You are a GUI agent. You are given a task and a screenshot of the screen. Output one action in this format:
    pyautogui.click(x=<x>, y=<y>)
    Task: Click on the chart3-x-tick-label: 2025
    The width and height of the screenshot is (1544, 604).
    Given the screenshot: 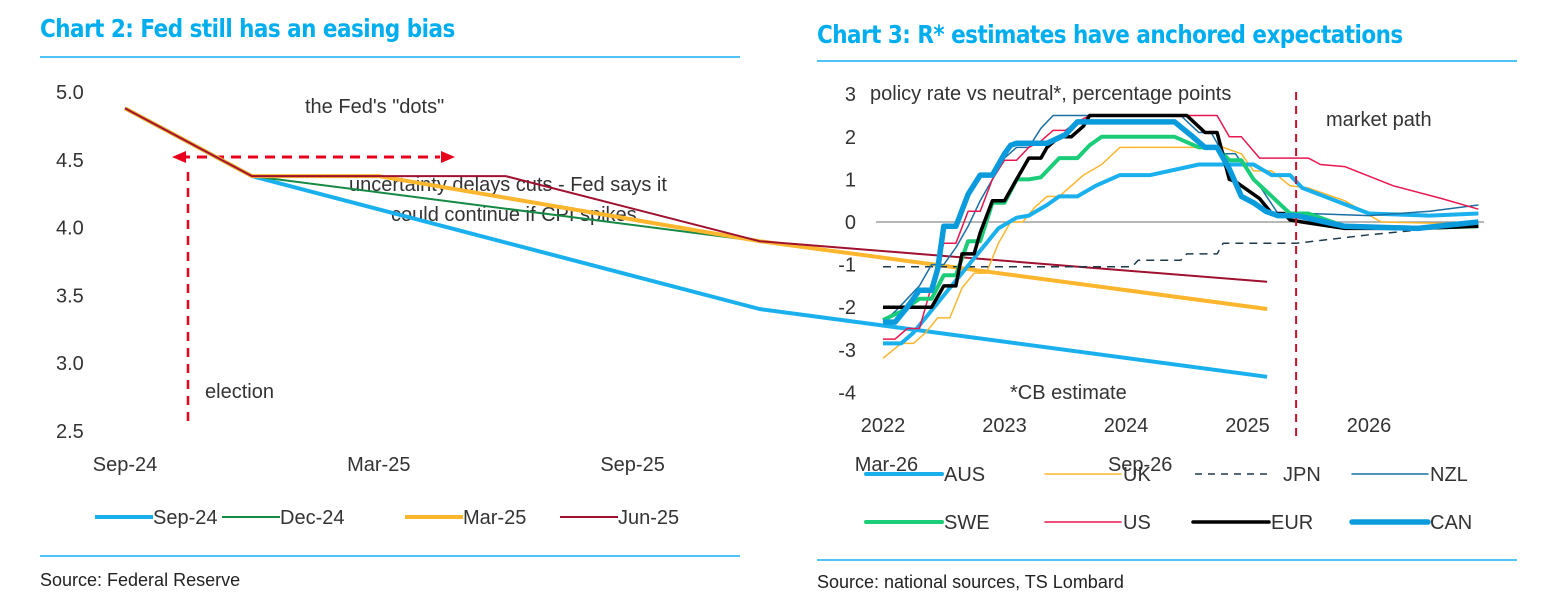 What is the action you would take?
    pyautogui.click(x=1247, y=426)
    